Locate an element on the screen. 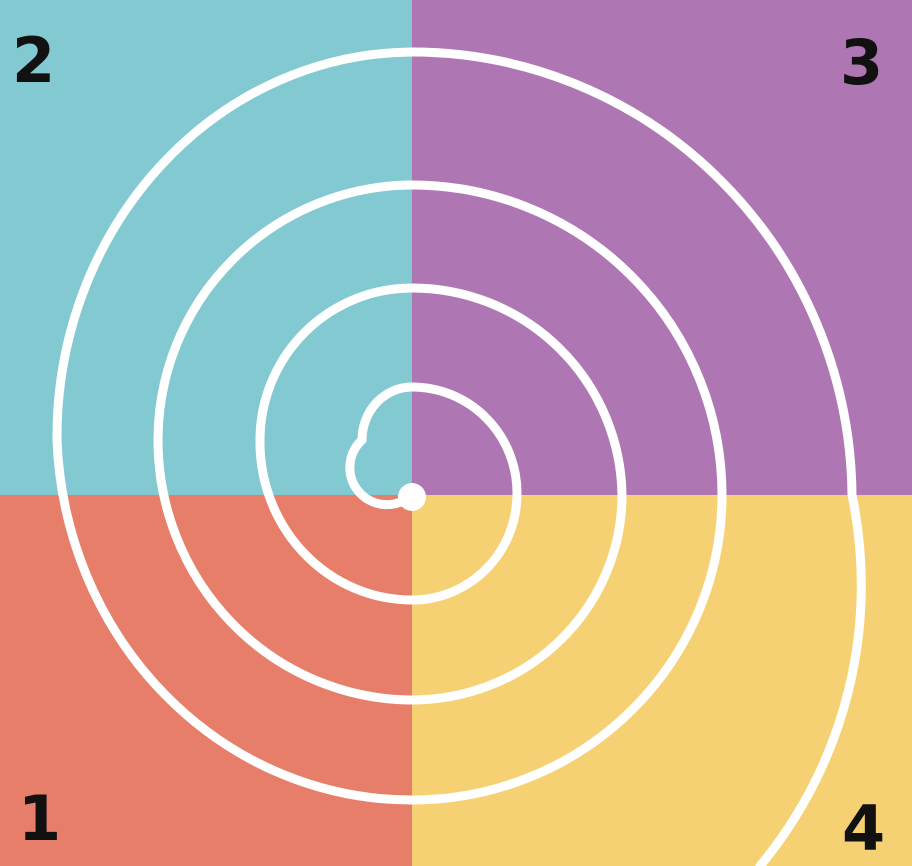  quadrant-label-1: 1 is located at coordinates (39, 818).